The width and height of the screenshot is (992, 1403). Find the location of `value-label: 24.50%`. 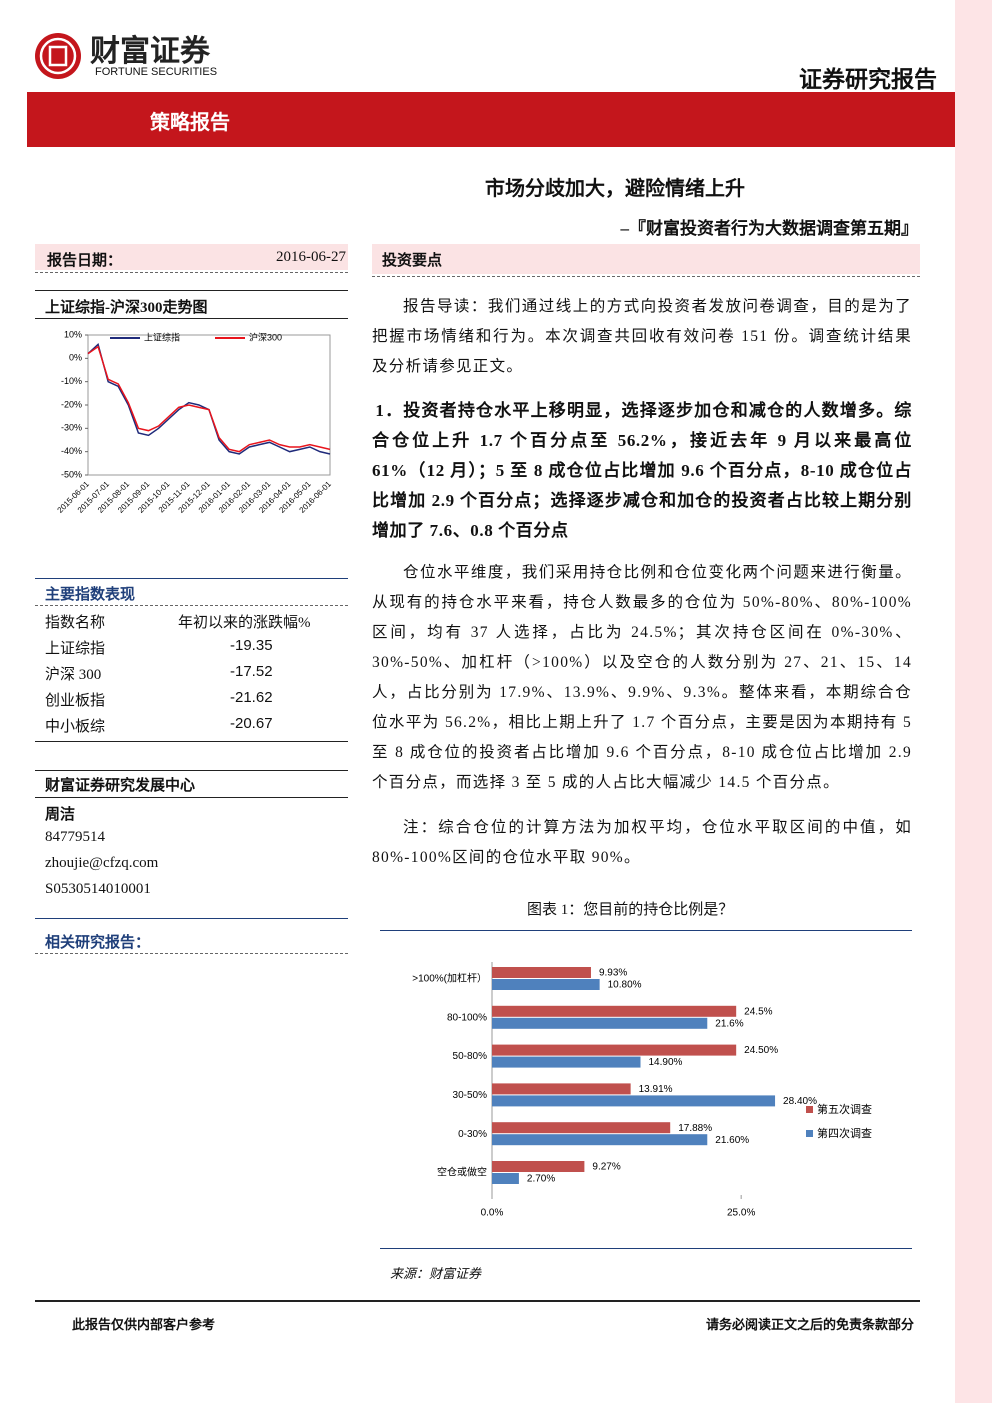

value-label: 24.50% is located at coordinates (761, 1050).